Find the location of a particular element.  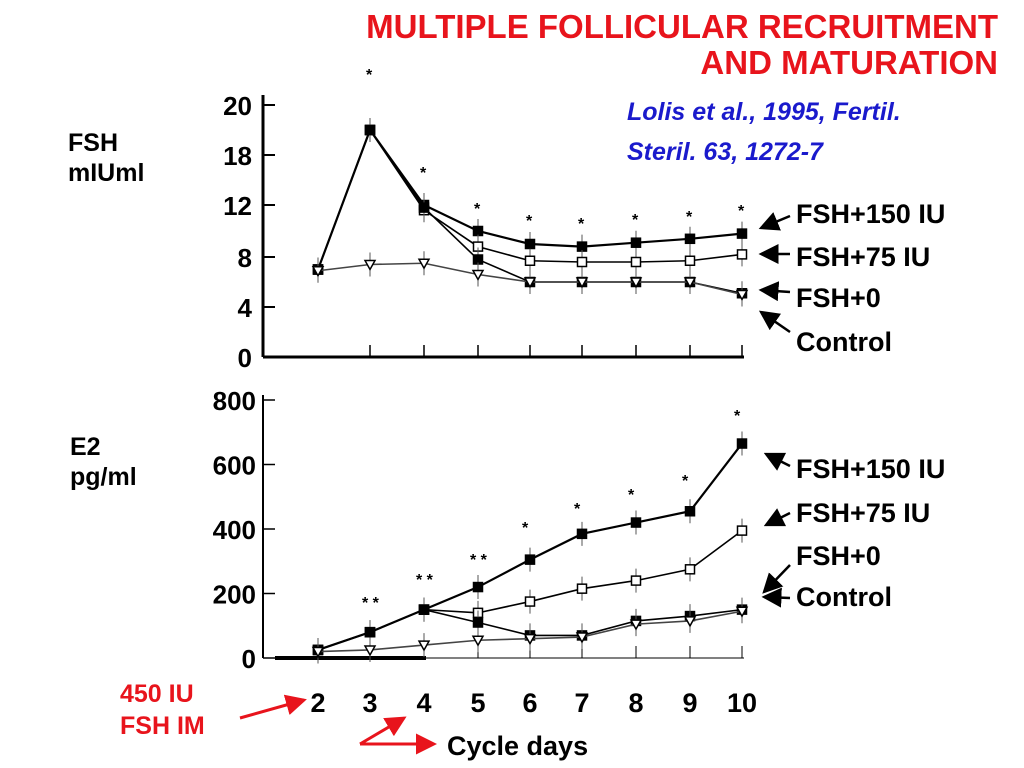

e2-y-tick-label: 600 is located at coordinates (234, 466).